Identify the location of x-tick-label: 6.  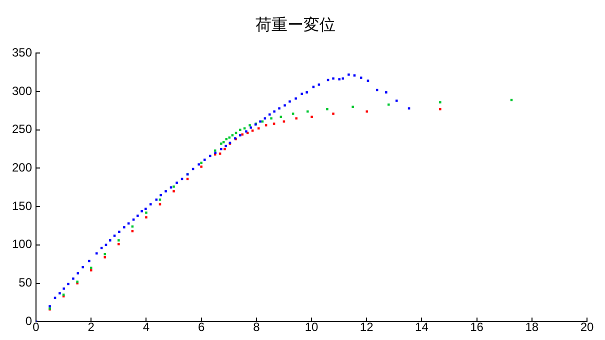
(201, 327).